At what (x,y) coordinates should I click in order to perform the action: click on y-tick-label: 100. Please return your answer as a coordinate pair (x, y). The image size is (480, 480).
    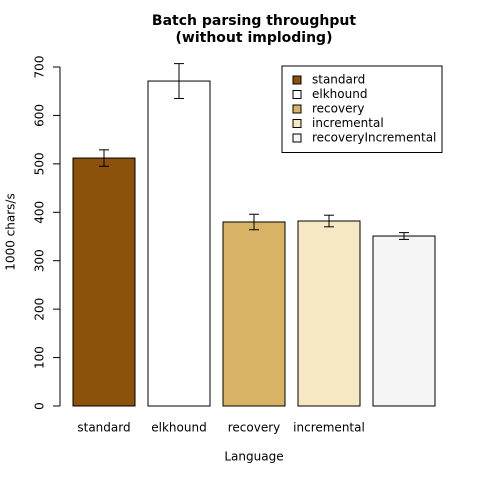
    Looking at the image, I should click on (40, 357).